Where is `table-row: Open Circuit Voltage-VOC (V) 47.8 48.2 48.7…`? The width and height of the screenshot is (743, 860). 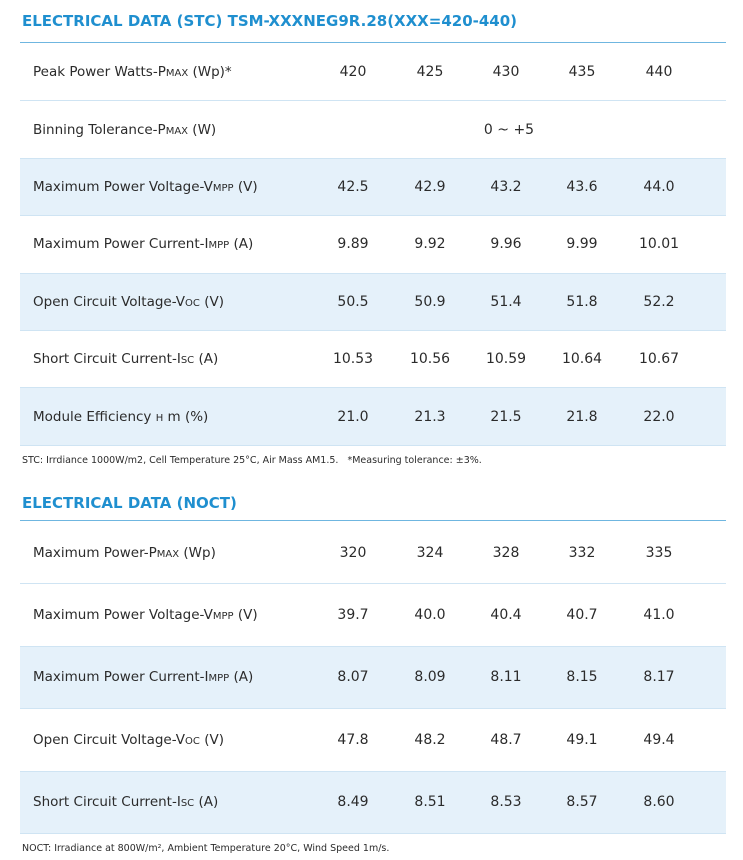 table-row: Open Circuit Voltage-VOC (V) 47.8 48.2 48.7… is located at coordinates (373, 740).